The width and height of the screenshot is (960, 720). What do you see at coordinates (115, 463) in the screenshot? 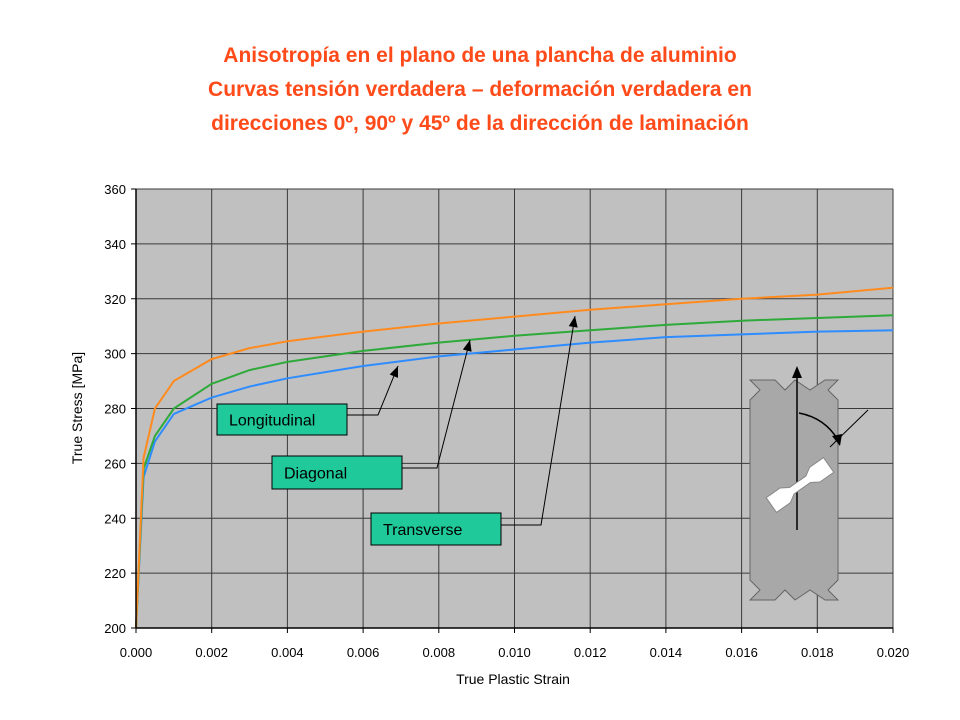
I see `y-tick-label: 260` at bounding box center [115, 463].